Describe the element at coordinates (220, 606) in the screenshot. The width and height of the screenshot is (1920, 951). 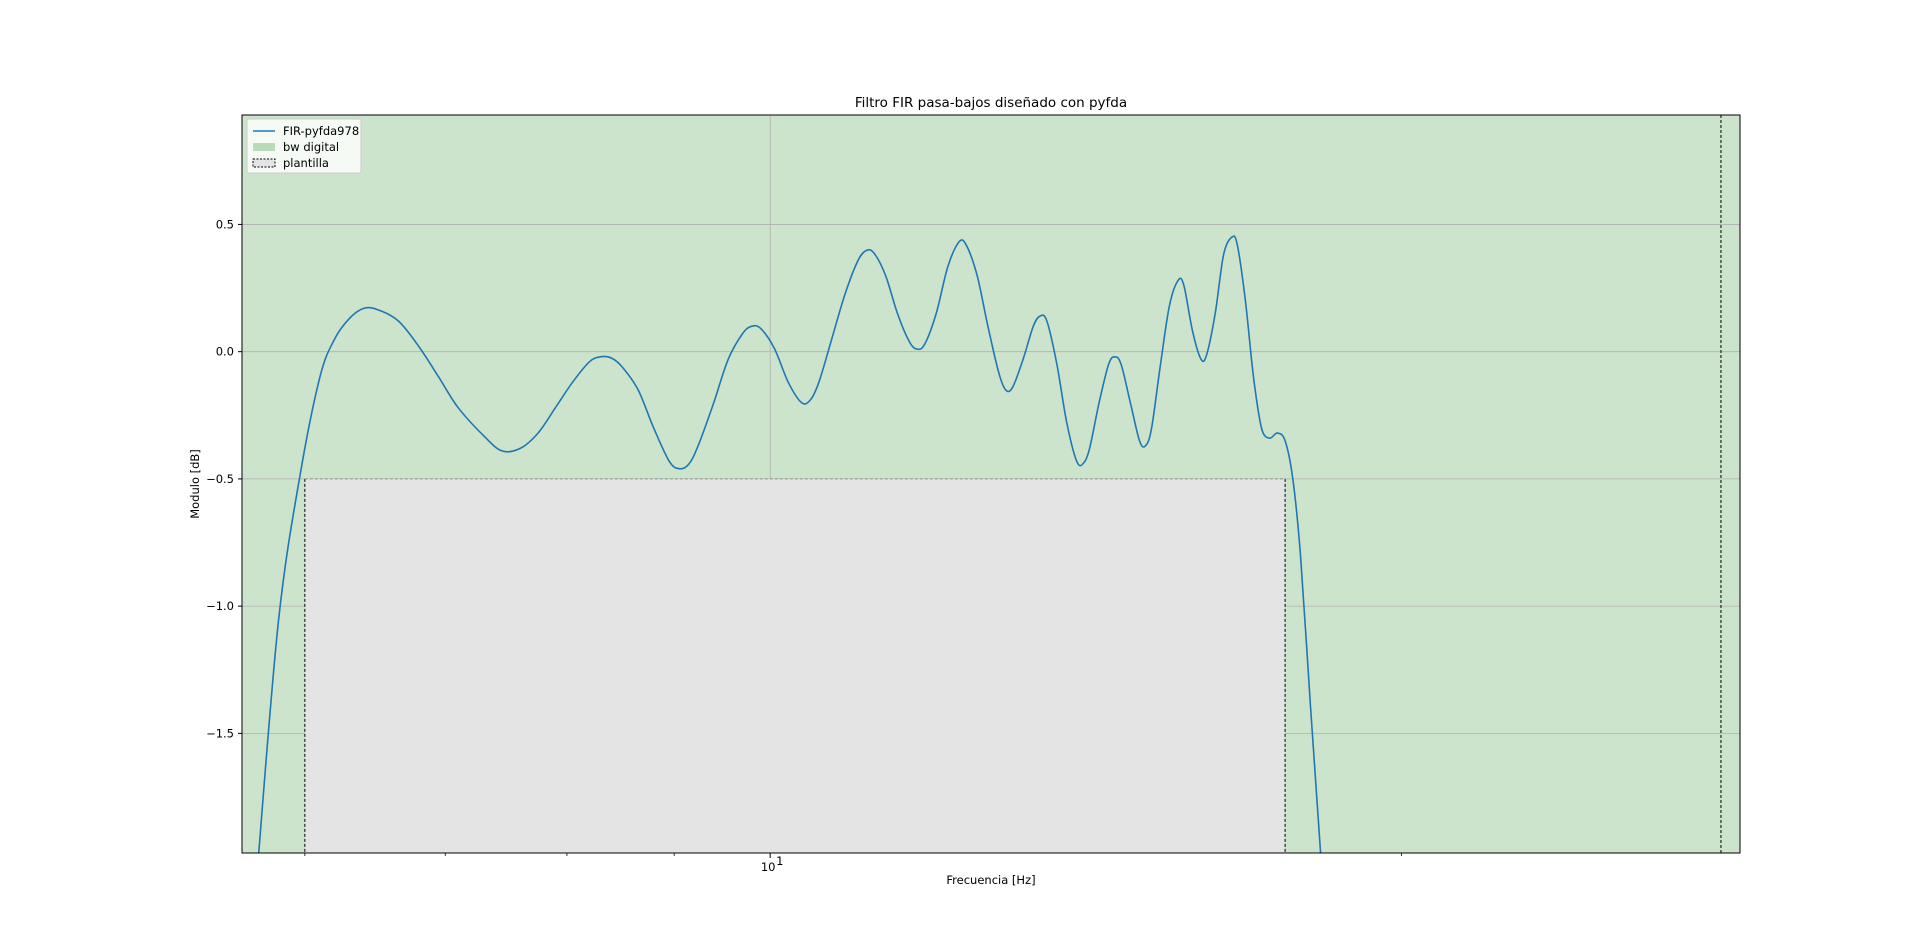
I see `y-tick-label: −1.0` at that location.